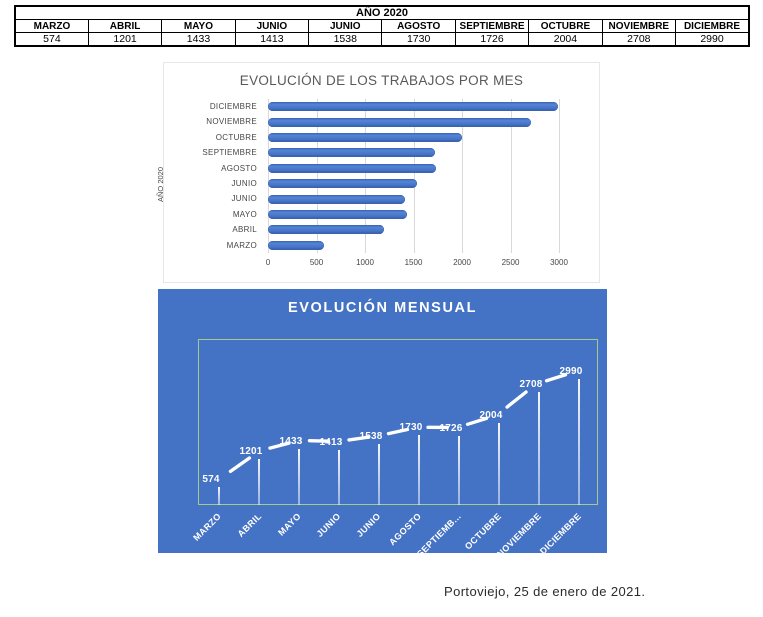 The width and height of the screenshot is (763, 617). What do you see at coordinates (712, 26) in the screenshot?
I see `month-header-cell: DICIEMBRE` at bounding box center [712, 26].